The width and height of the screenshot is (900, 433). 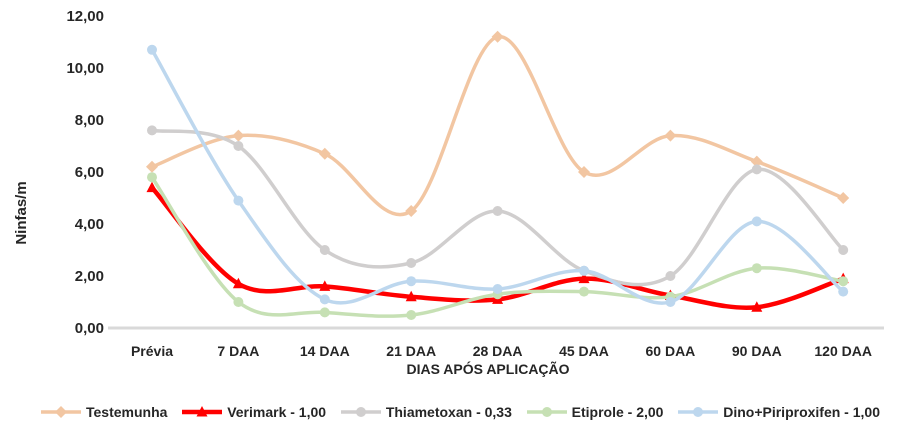 I want to click on legend-label: Thiametoxan - 0,33, so click(x=448, y=412).